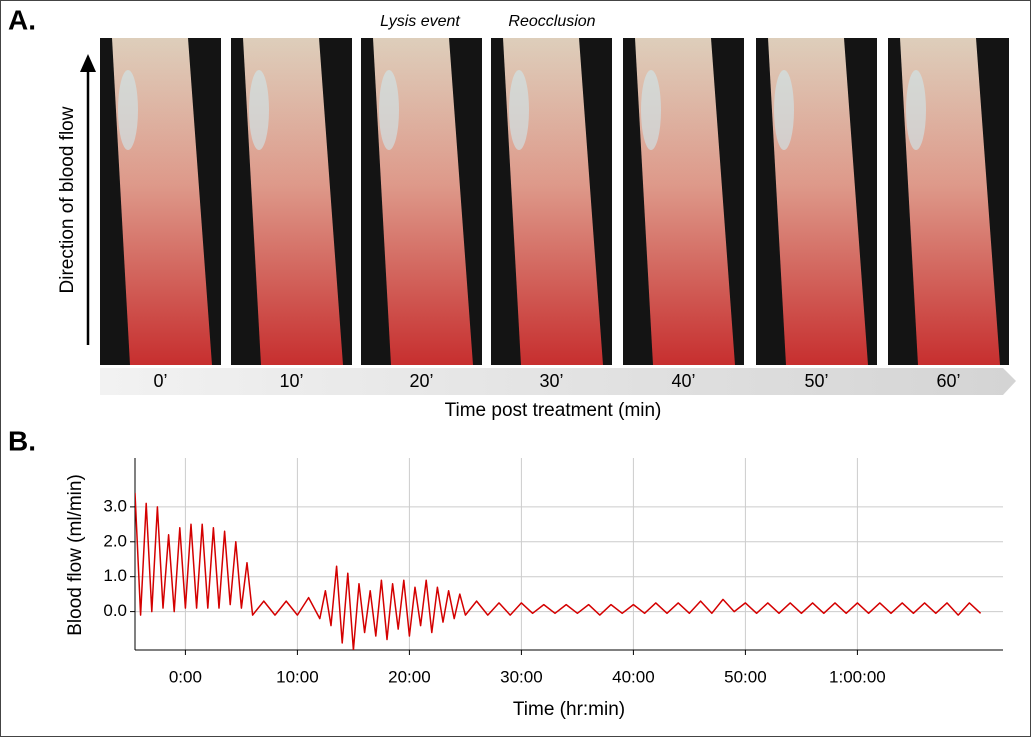  I want to click on time-label: 10’, so click(291, 381).